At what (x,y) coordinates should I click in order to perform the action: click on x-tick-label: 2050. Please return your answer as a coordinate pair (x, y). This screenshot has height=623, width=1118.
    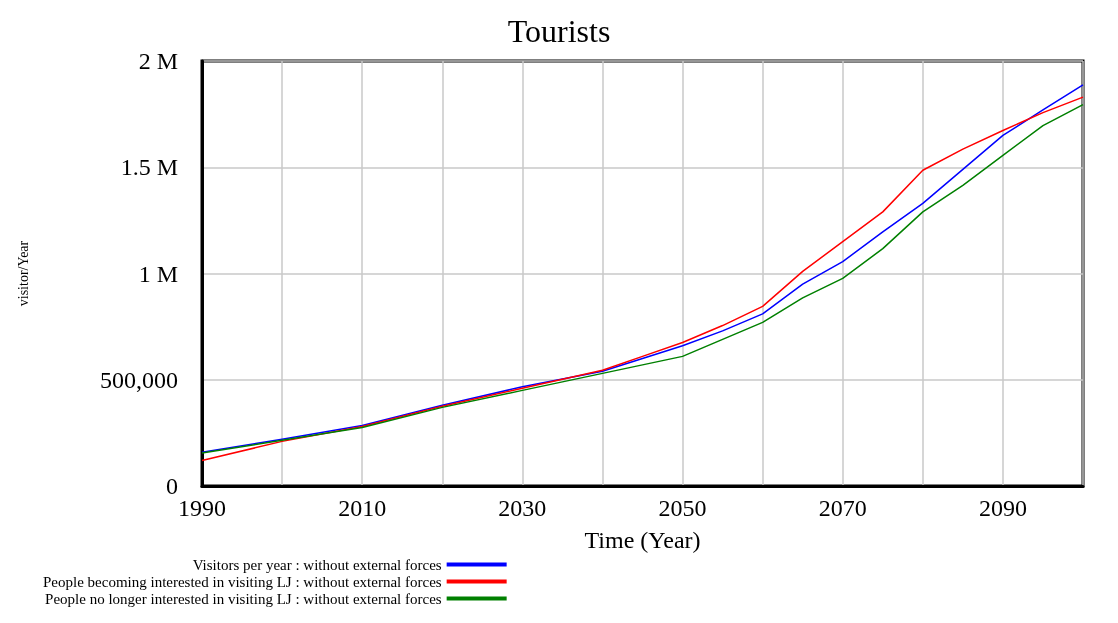
    Looking at the image, I should click on (682, 508).